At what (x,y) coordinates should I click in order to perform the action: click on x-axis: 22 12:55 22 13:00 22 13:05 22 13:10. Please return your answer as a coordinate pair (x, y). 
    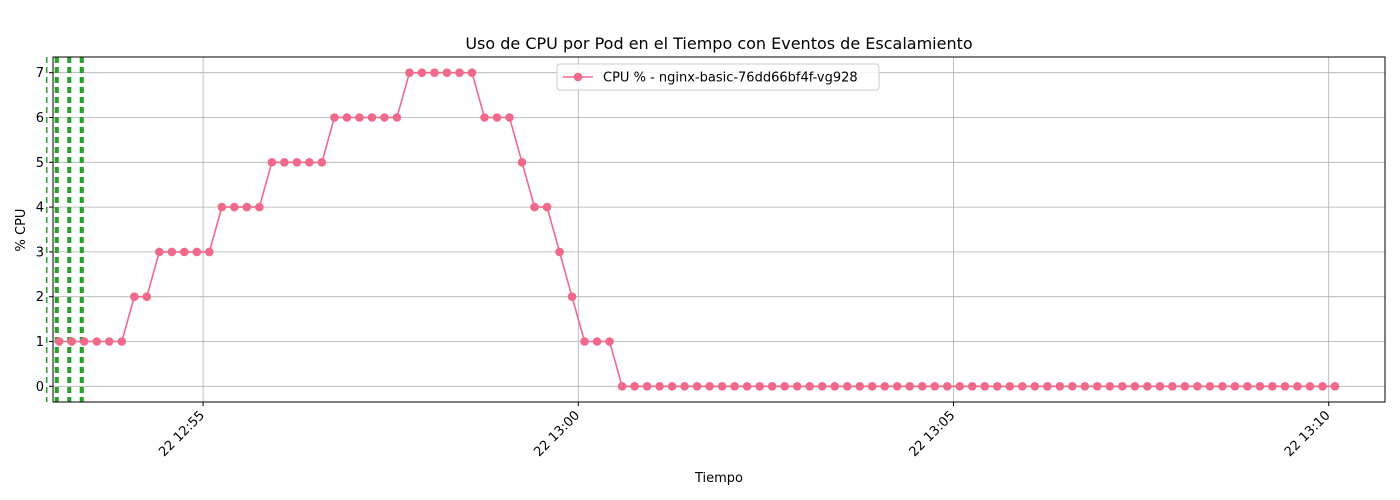
    Looking at the image, I should click on (745, 431).